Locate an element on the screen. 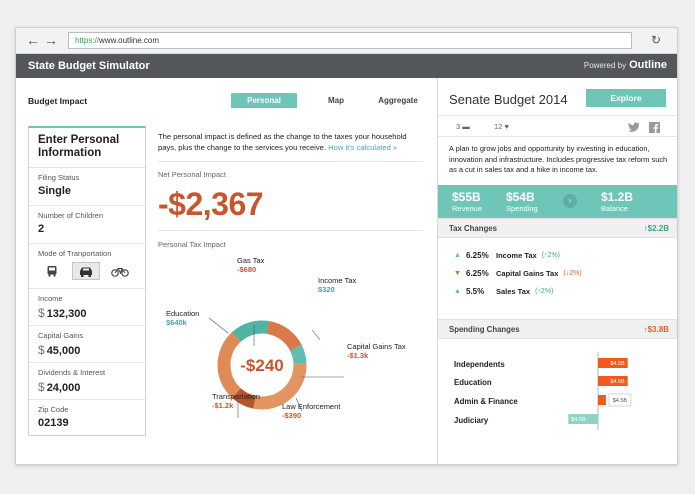 The height and width of the screenshot is (494, 695). capital-gains-field: Capital Gains $45,000 is located at coordinates (87, 344).